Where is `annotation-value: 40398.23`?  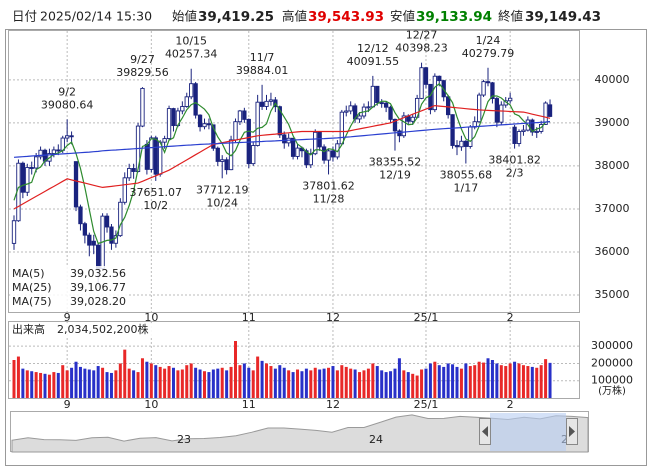 annotation-value: 40398.23 is located at coordinates (421, 48).